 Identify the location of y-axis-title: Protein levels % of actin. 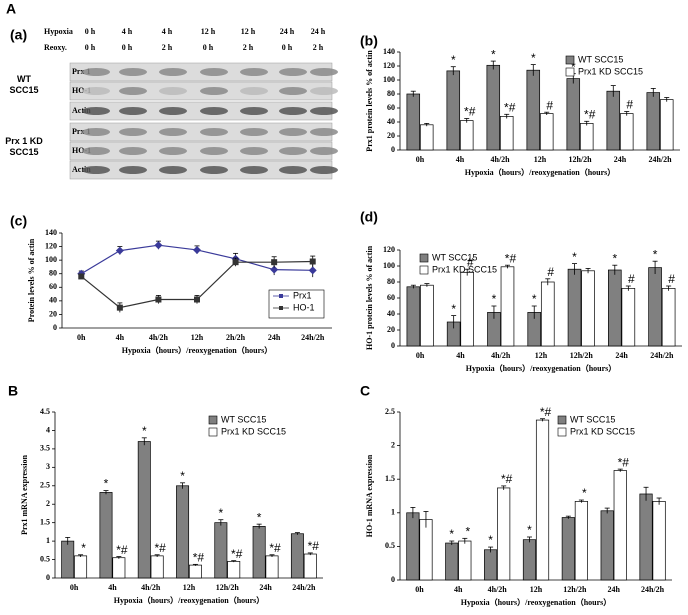
(31, 280).